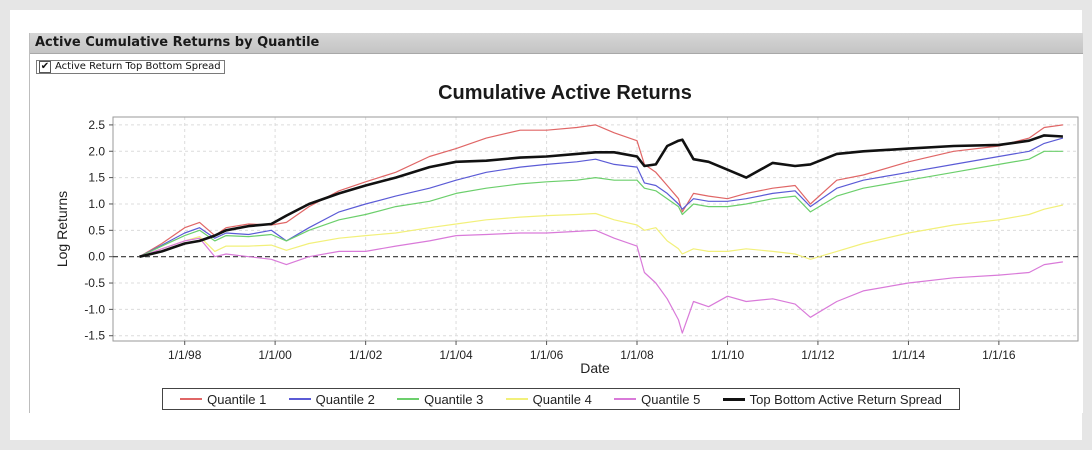 Image resolution: width=1092 pixels, height=450 pixels. What do you see at coordinates (909, 355) in the screenshot?
I see `x-tick-label: 1/1/14` at bounding box center [909, 355].